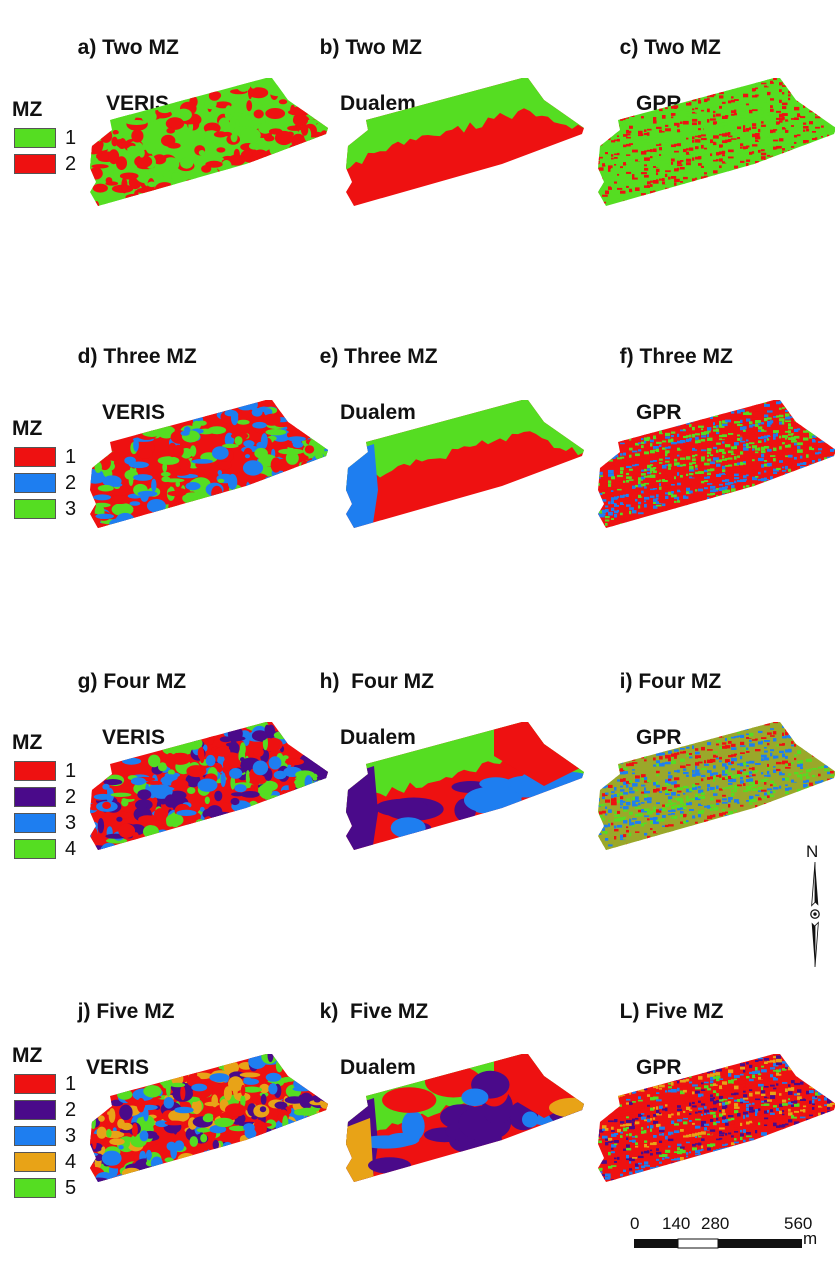  I want to click on legend-four-mz: MZ 1 2 3 4, so click(27, 797).